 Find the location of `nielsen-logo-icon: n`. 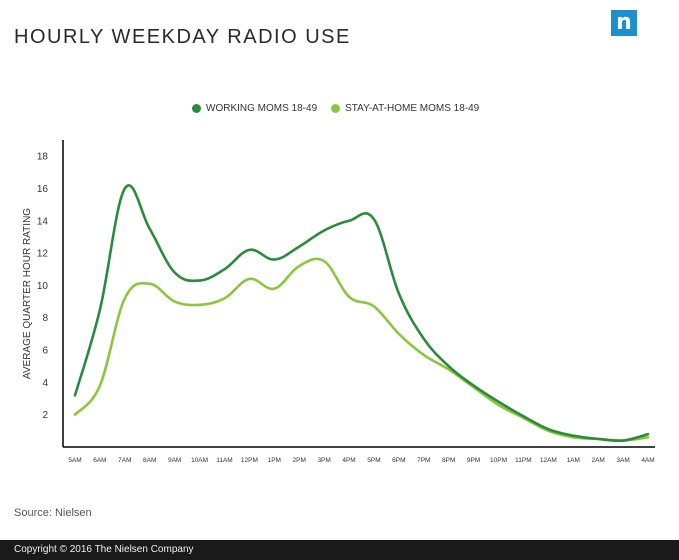

nielsen-logo-icon: n is located at coordinates (624, 23).